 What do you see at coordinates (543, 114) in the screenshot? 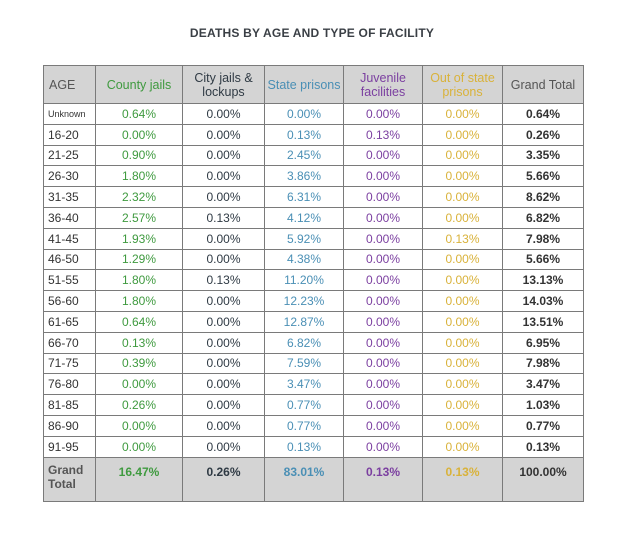
I see `grand-total-cell: 0.64%` at bounding box center [543, 114].